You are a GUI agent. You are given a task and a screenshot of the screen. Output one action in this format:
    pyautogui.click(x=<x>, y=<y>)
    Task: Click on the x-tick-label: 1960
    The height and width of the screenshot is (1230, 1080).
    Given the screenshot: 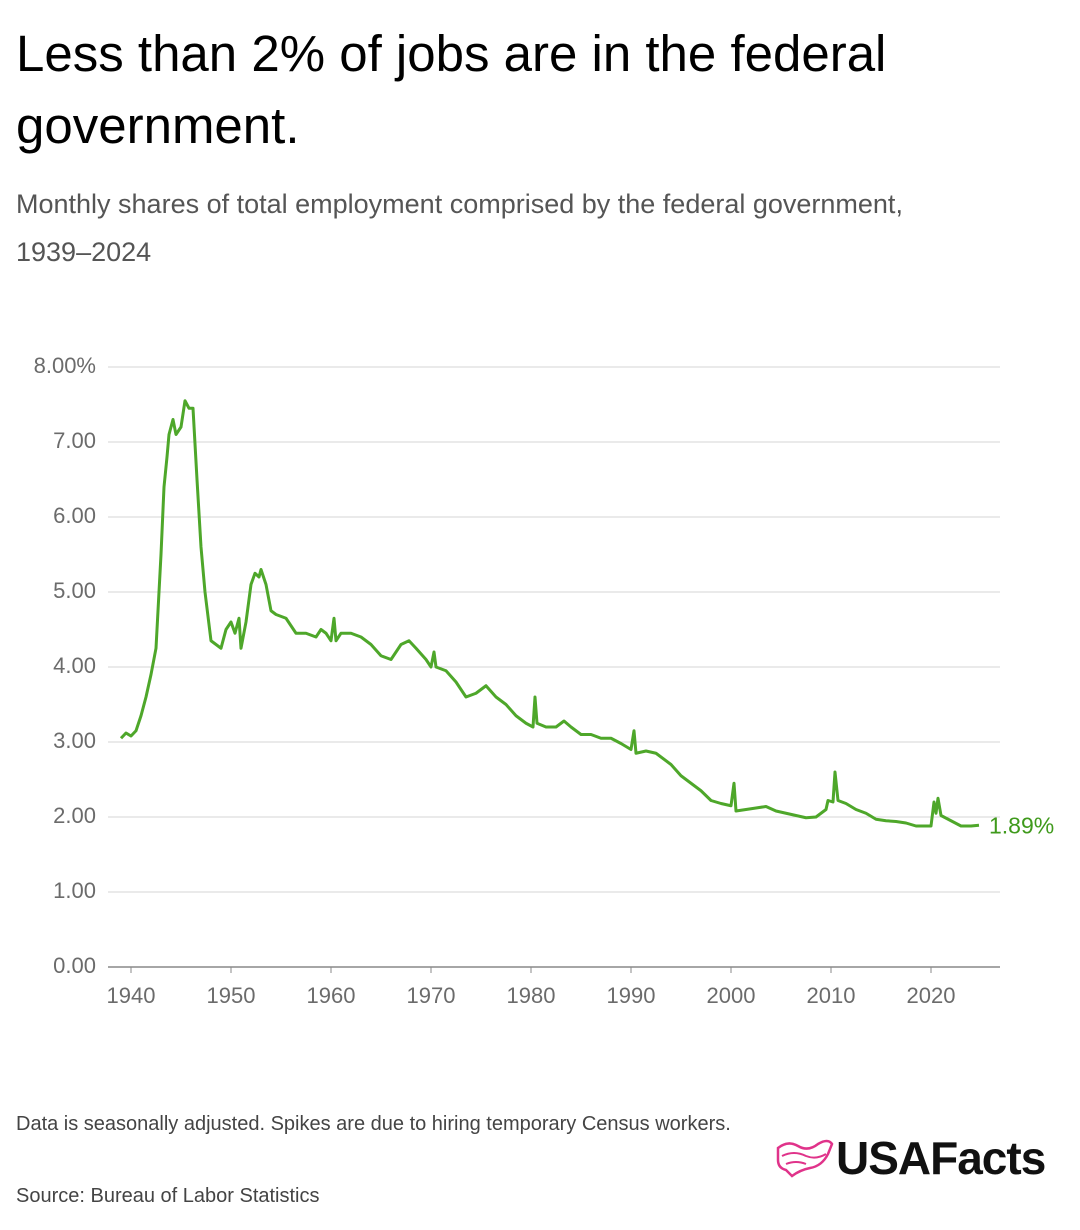 What is the action you would take?
    pyautogui.click(x=331, y=995)
    